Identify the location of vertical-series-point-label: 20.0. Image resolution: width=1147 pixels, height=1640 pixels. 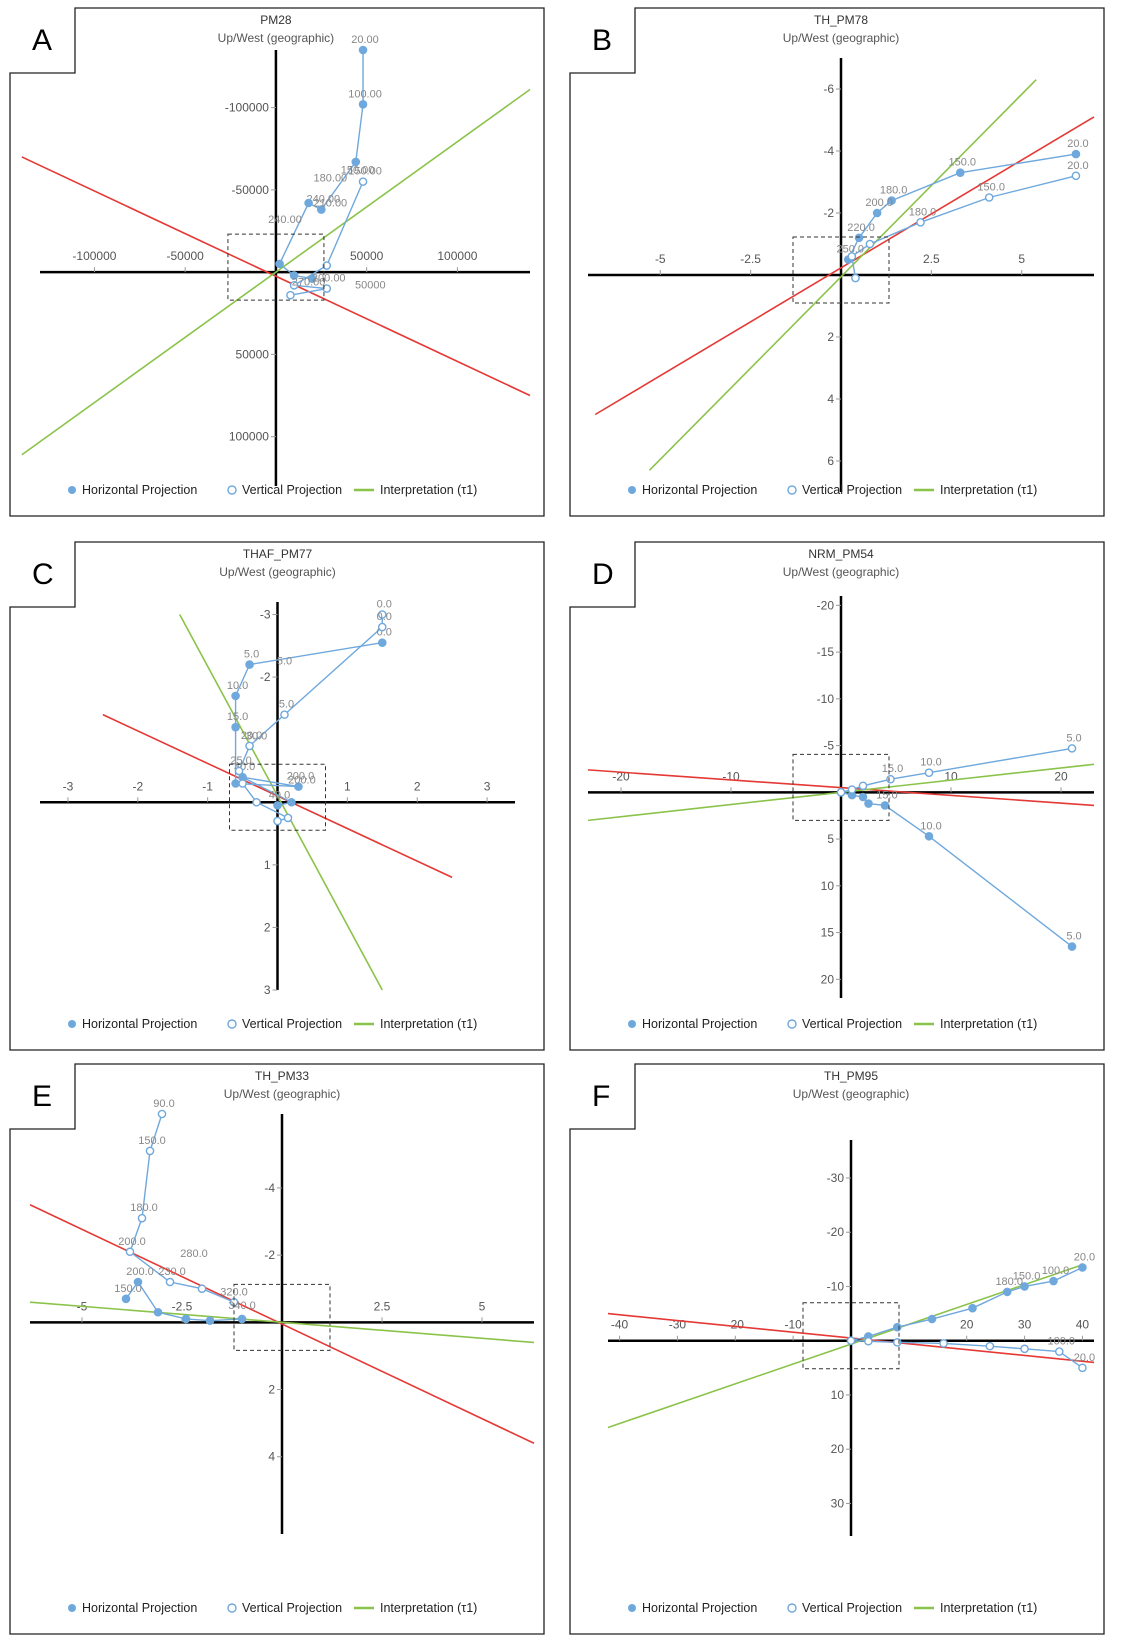
(1084, 1358).